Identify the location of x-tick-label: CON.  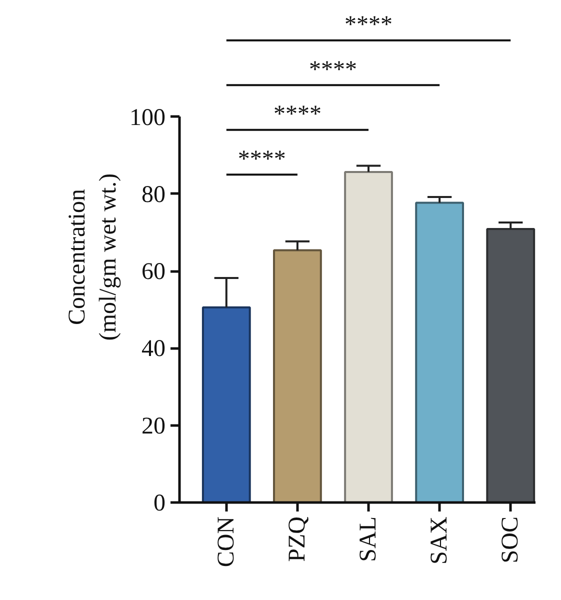
(226, 542).